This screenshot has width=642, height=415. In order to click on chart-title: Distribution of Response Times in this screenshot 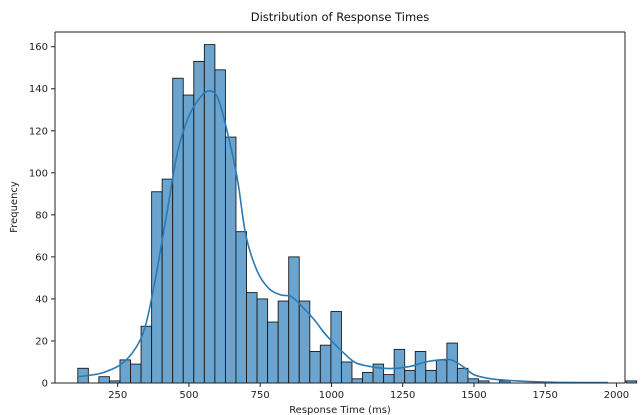, I will do `click(340, 17)`.